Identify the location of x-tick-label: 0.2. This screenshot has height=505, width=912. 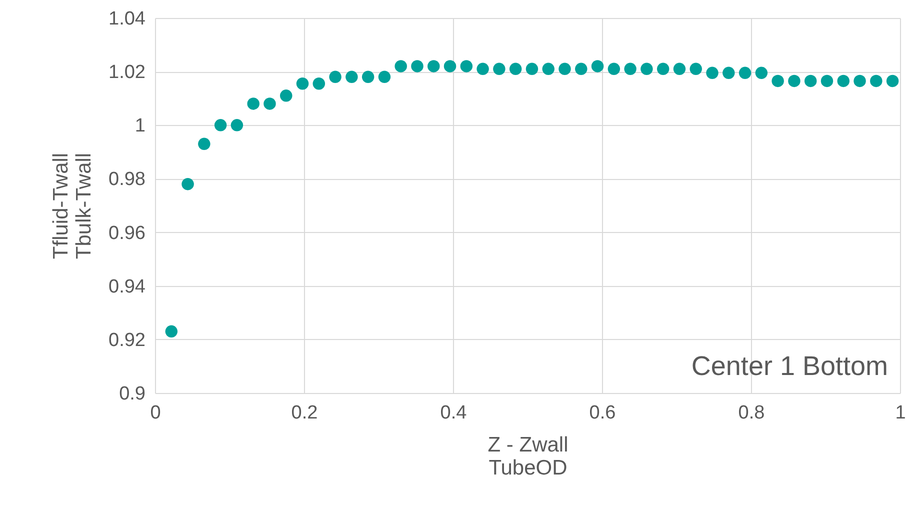
(304, 413).